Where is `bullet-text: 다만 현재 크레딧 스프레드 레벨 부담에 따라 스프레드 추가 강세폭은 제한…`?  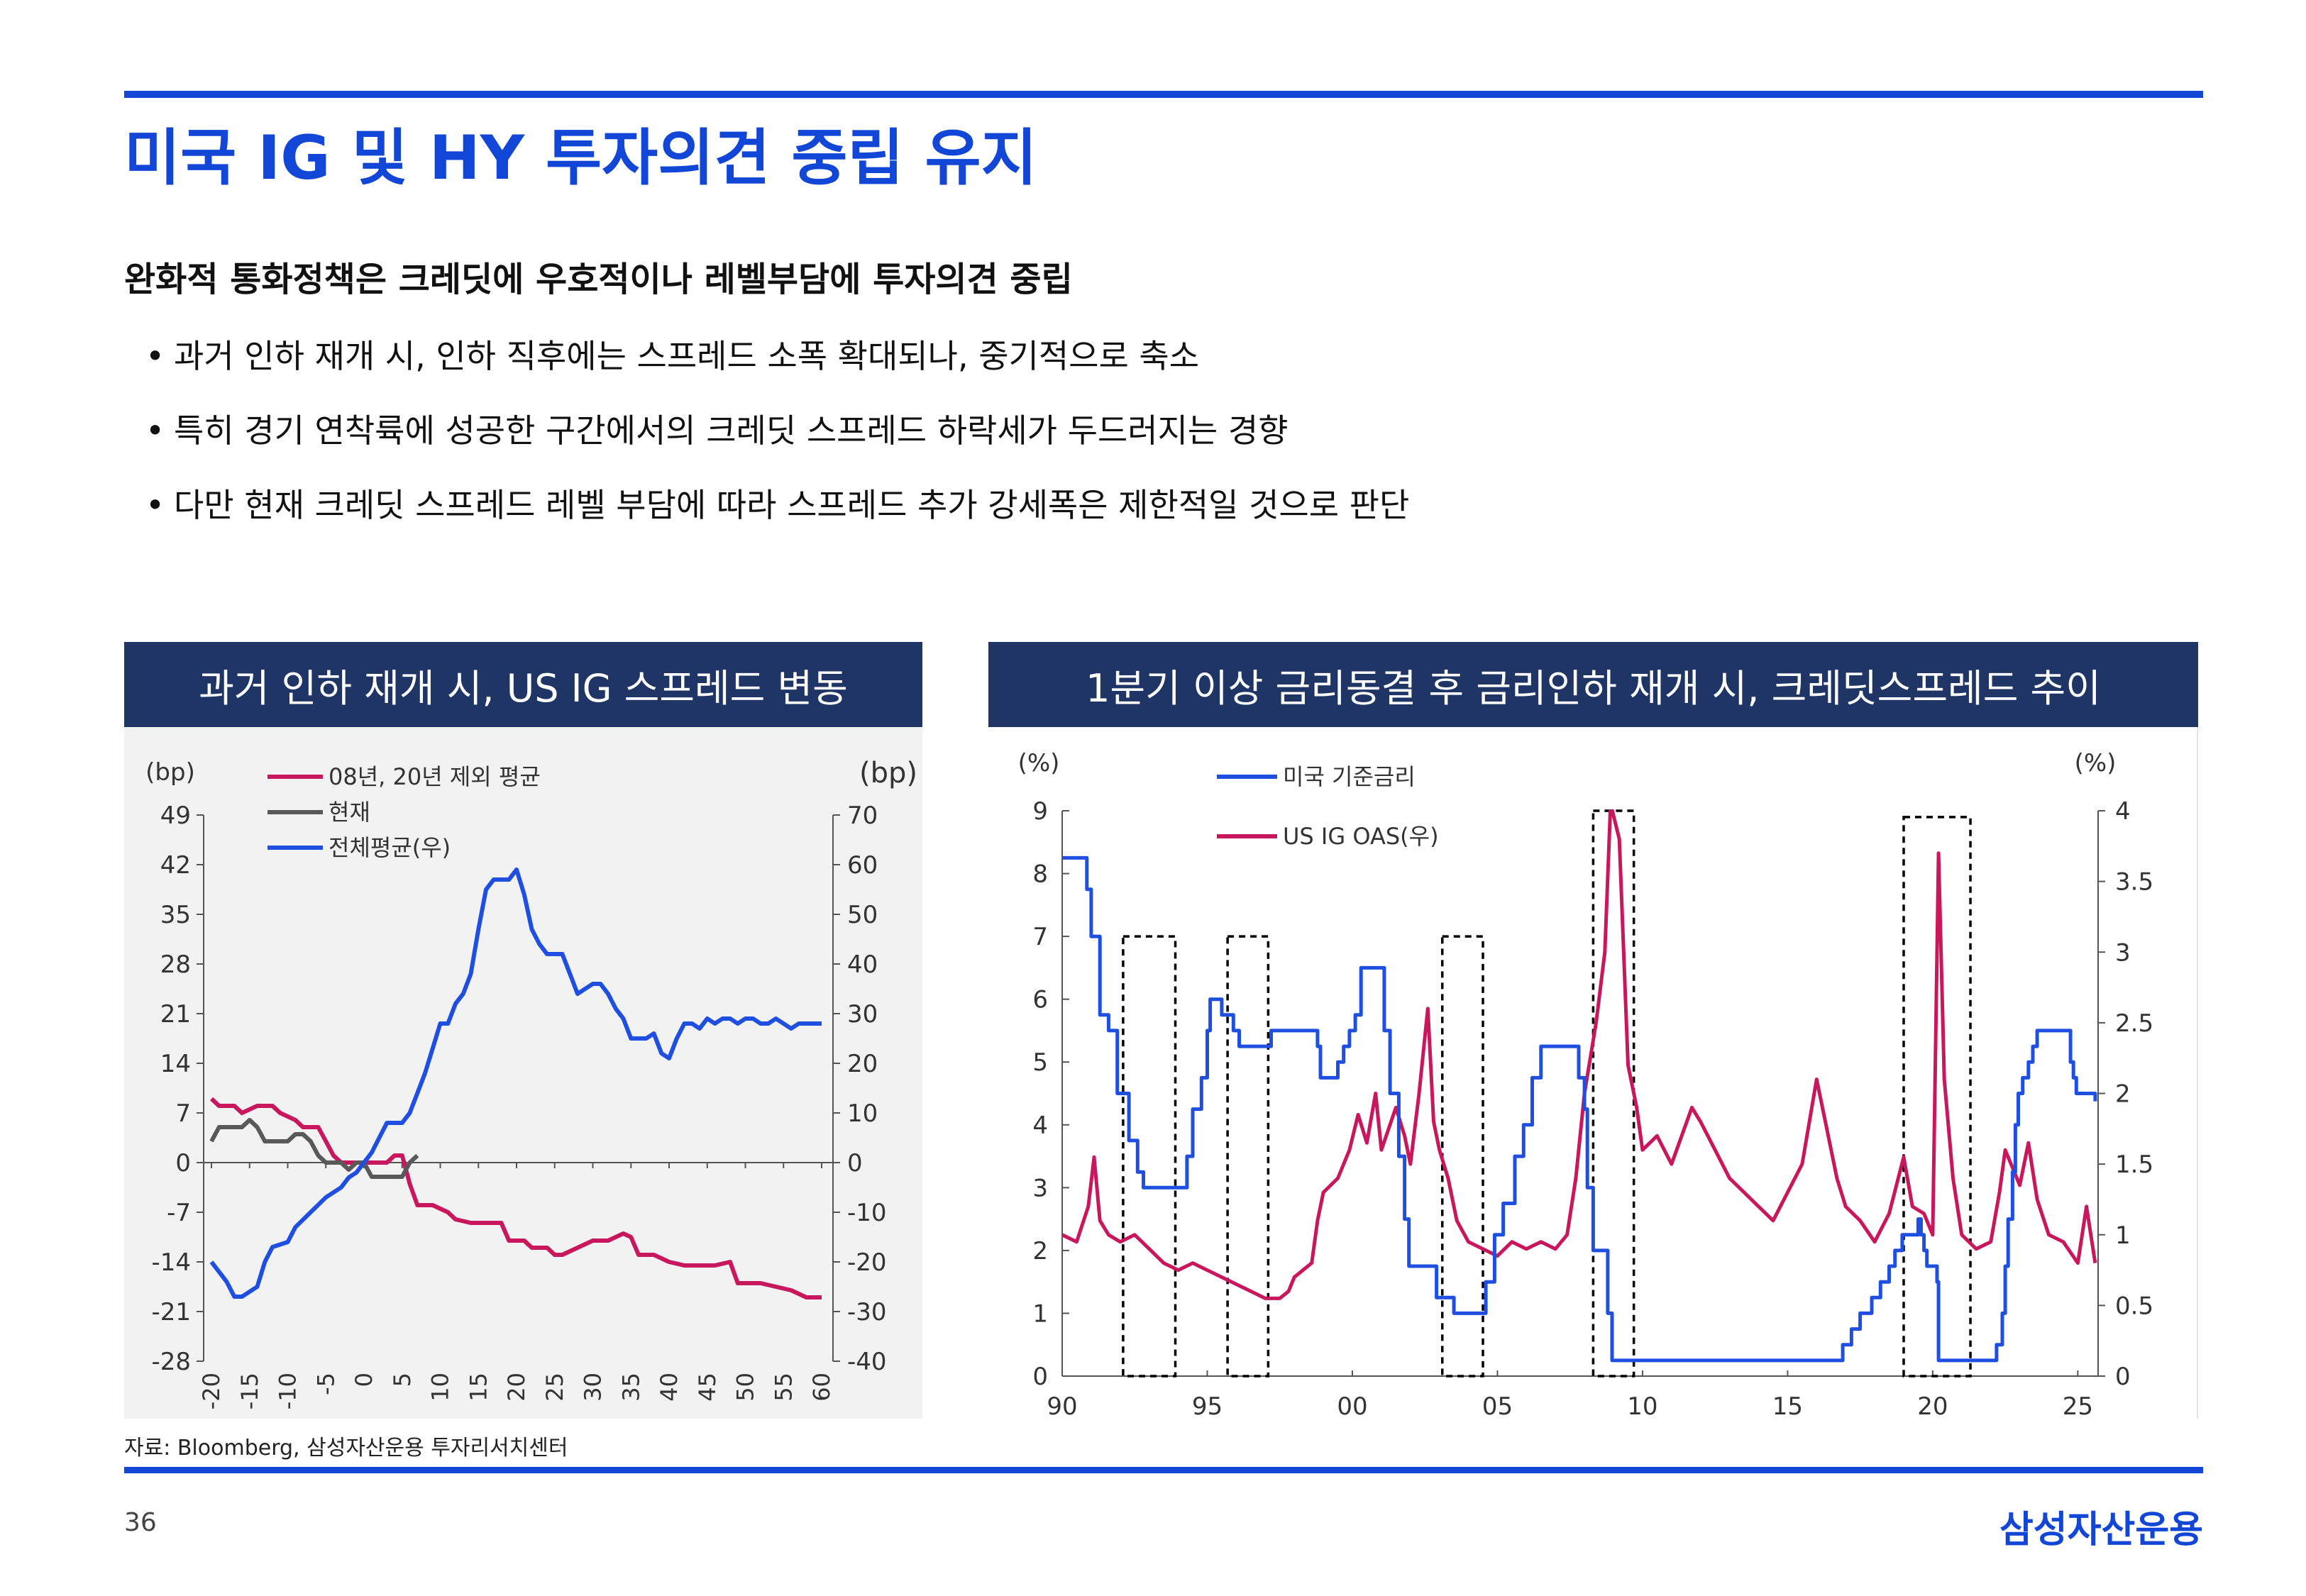 bullet-text: 다만 현재 크레딧 스프레드 레벨 부담에 따라 스프레드 추가 강세폭은 제한… is located at coordinates (792, 505).